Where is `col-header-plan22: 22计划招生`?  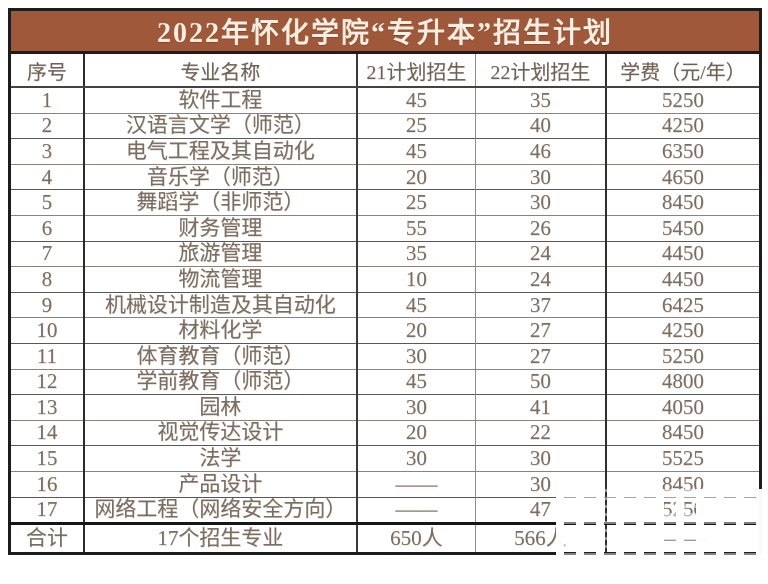
col-header-plan22: 22计划招生 is located at coordinates (541, 70).